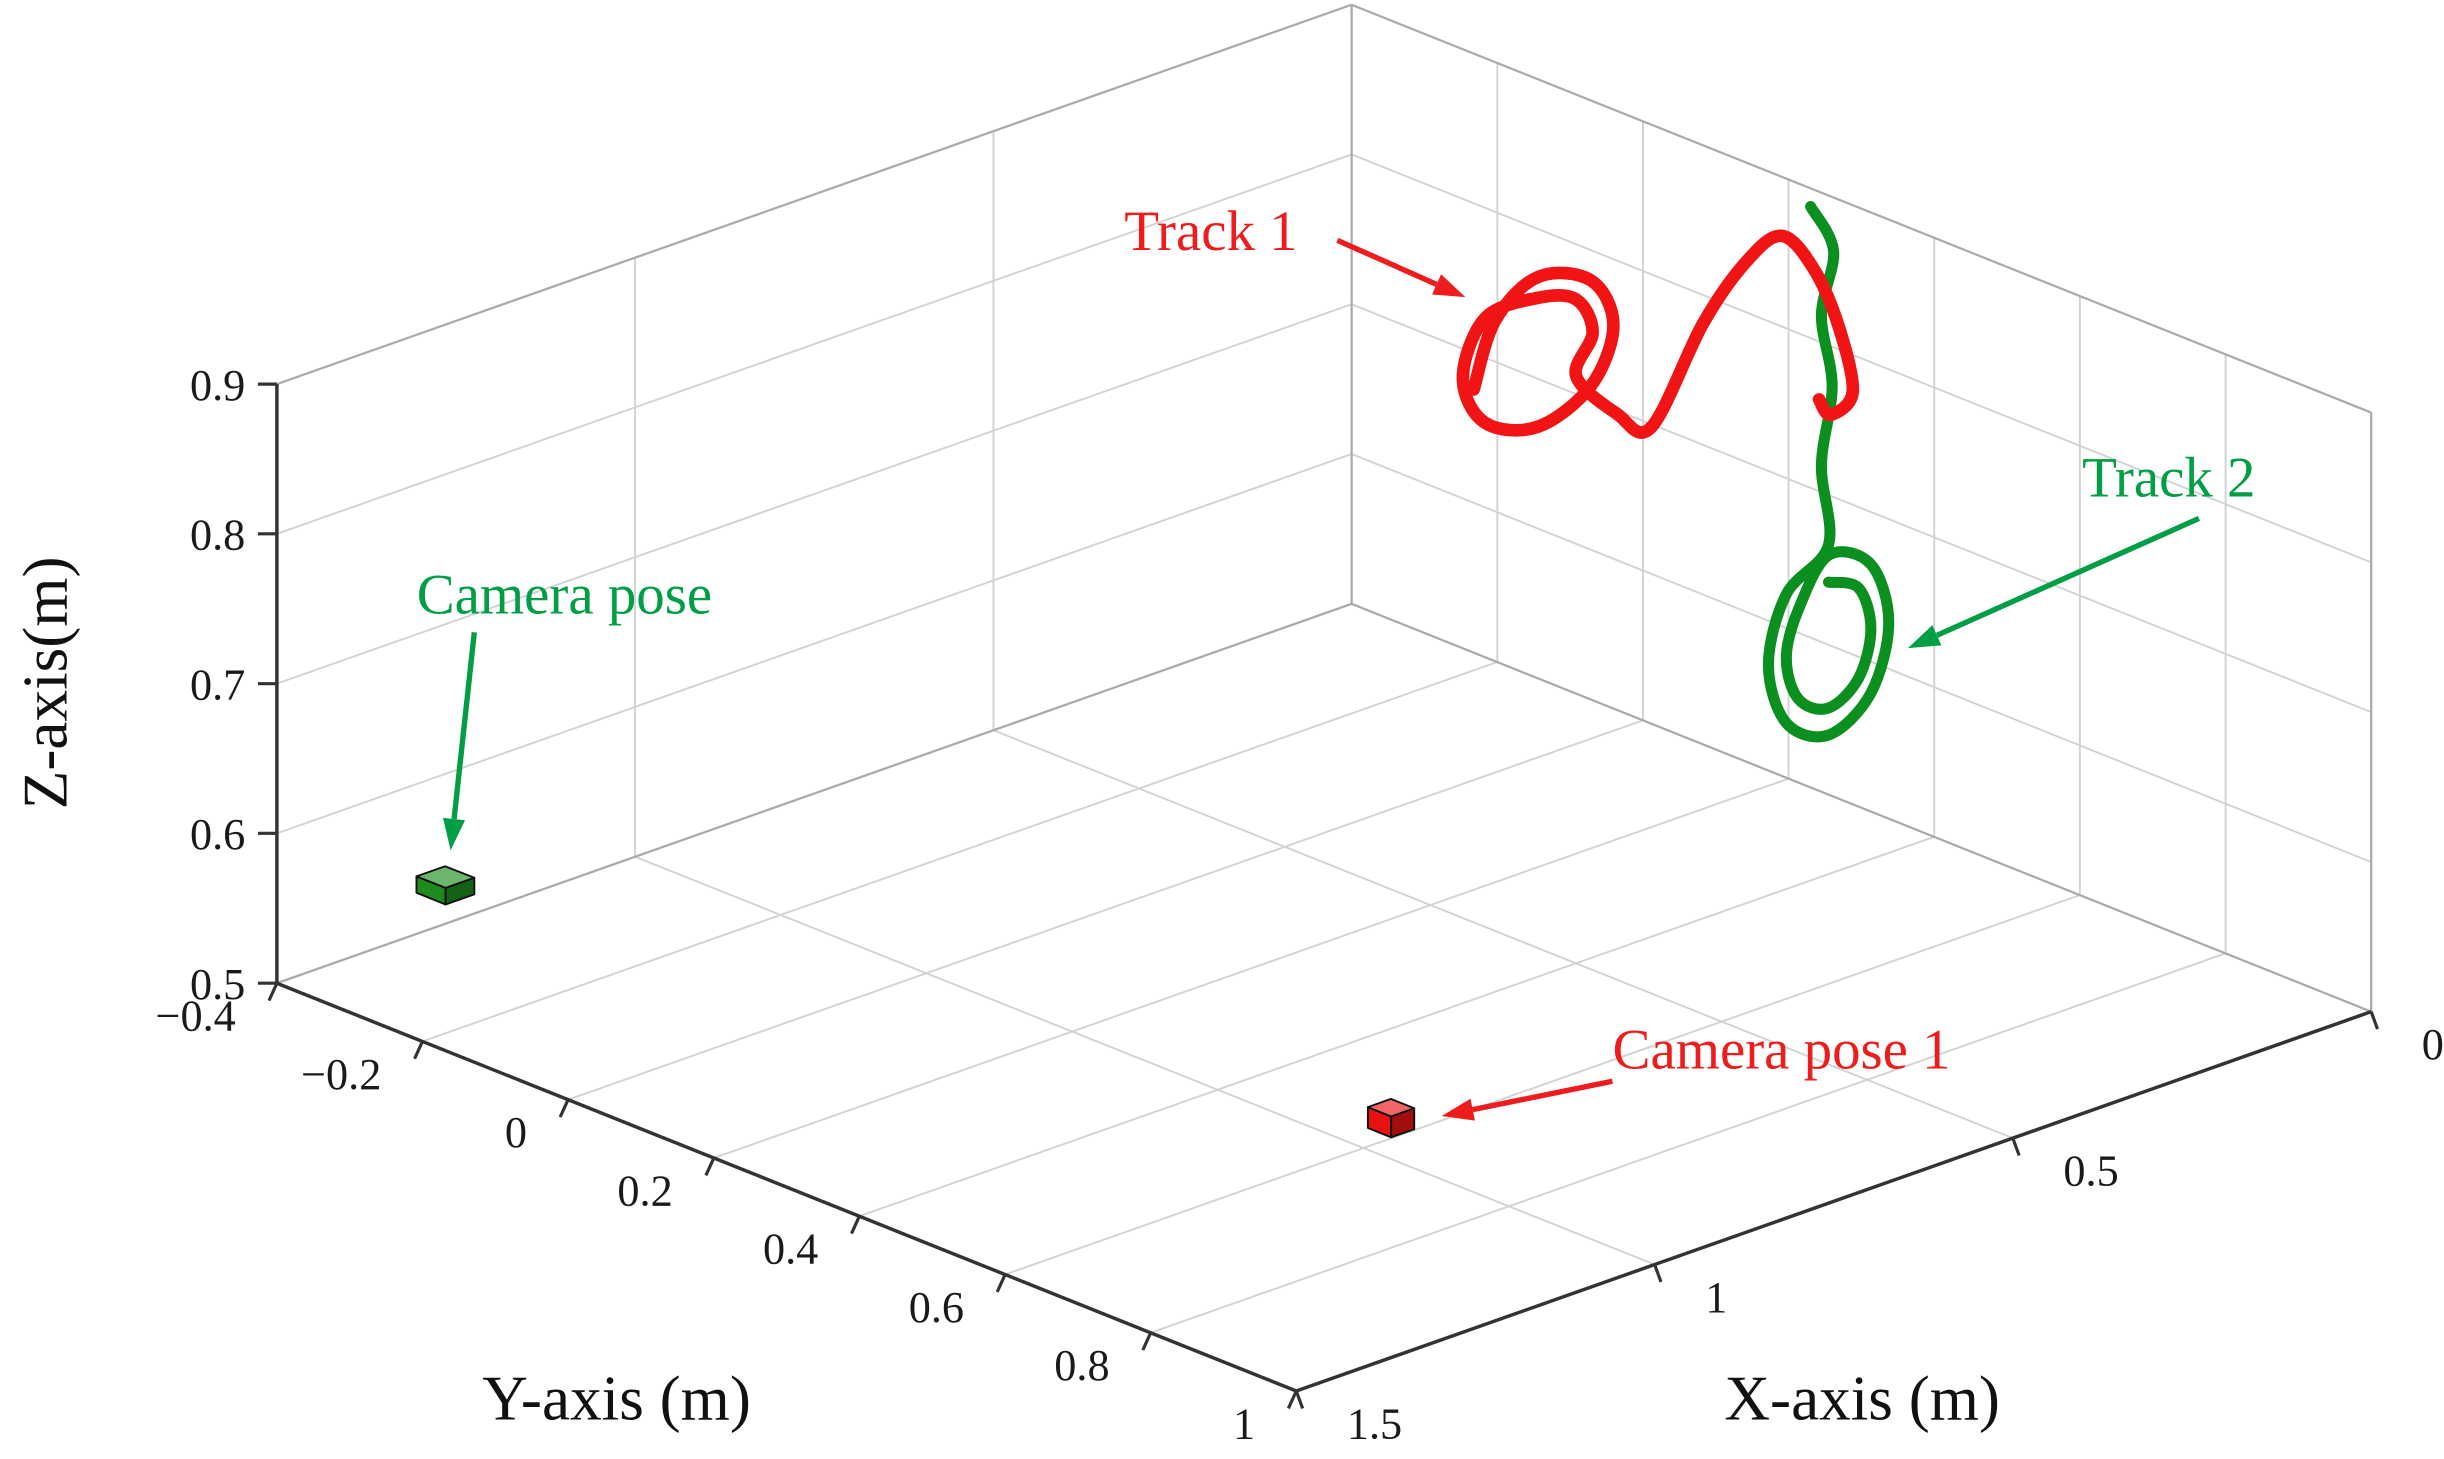  I want to click on y-tick-label: 1, so click(1244, 1423).